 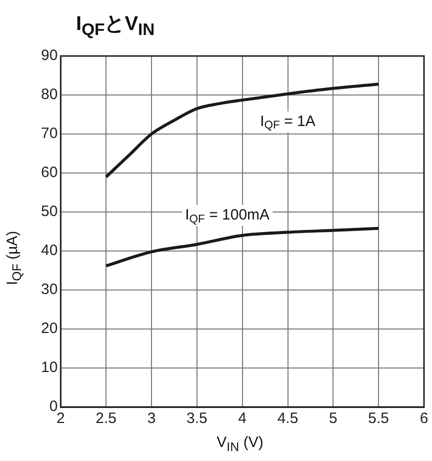 What do you see at coordinates (53, 407) in the screenshot?
I see `y-tick-label: 0` at bounding box center [53, 407].